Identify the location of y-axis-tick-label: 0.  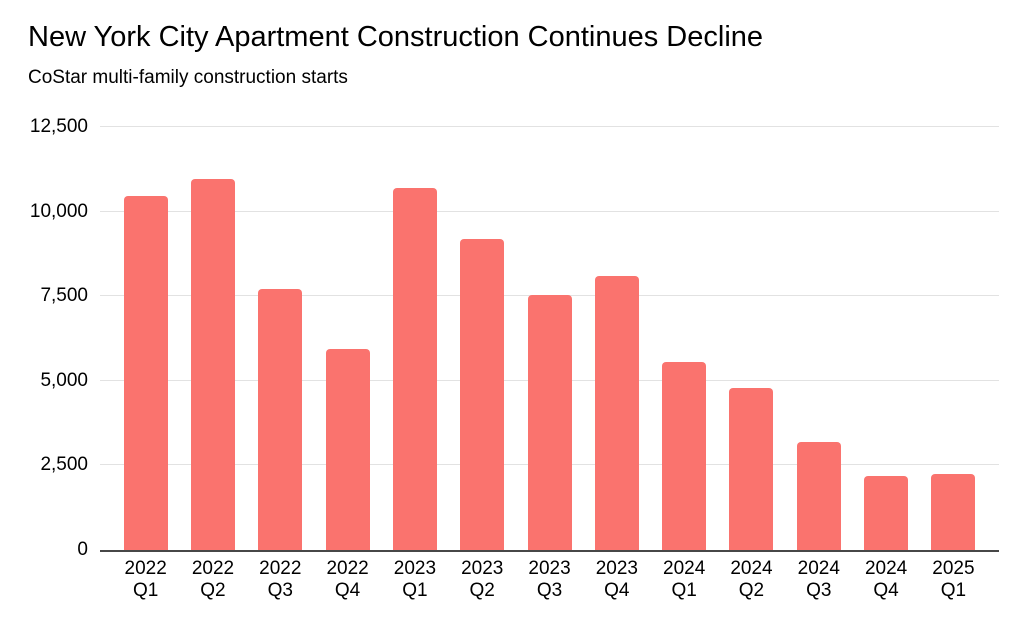
(82, 549).